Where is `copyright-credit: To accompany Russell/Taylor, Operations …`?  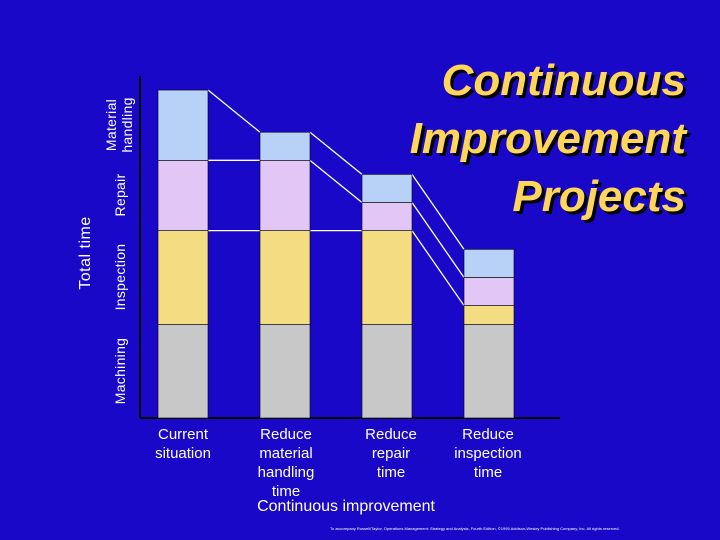
copyright-credit: To accompany Russell/Taylor, Operations … is located at coordinates (475, 528).